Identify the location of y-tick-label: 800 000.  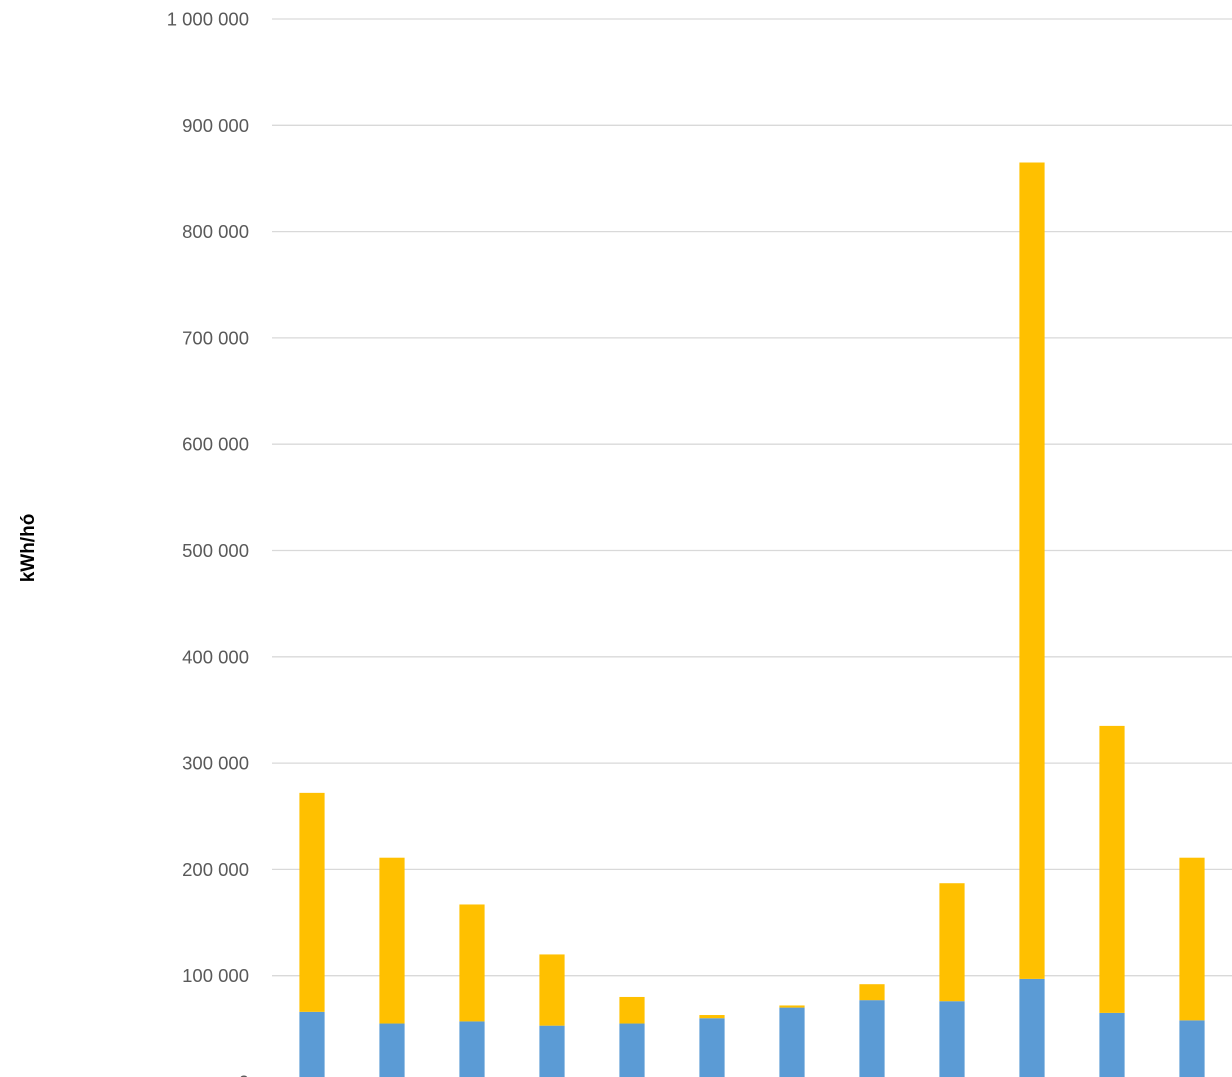
(215, 231).